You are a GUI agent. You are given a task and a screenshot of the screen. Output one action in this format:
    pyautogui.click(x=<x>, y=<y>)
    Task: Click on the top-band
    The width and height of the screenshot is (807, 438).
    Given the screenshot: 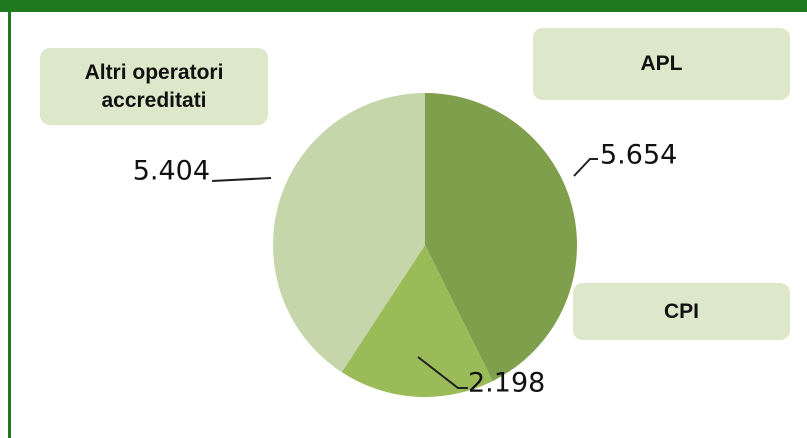 What is the action you would take?
    pyautogui.click(x=403, y=6)
    